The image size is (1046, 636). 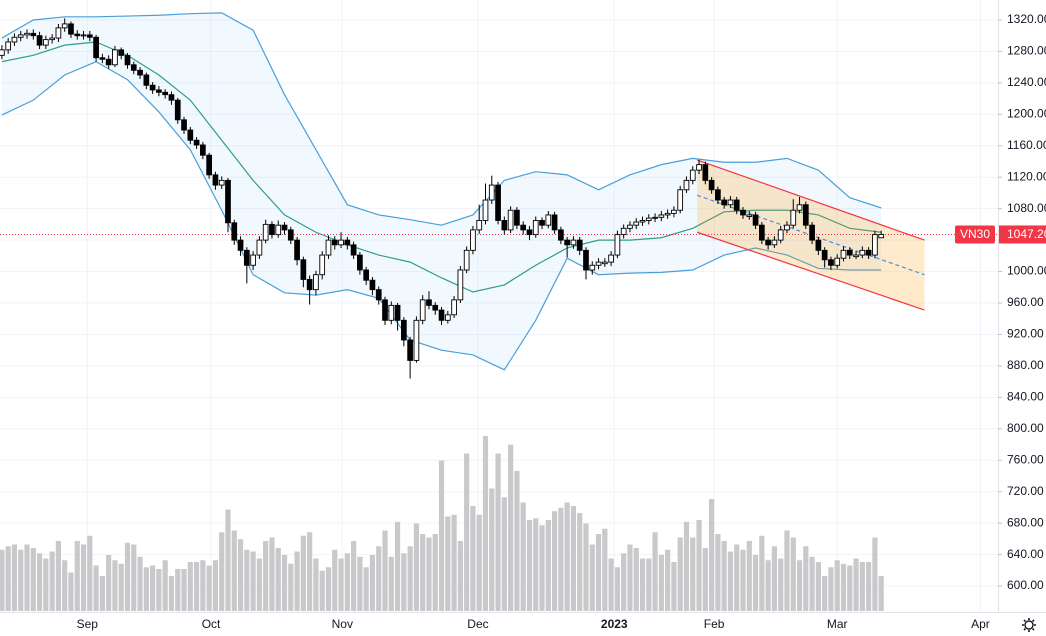 I want to click on x-tick-label: Mar, so click(x=837, y=624).